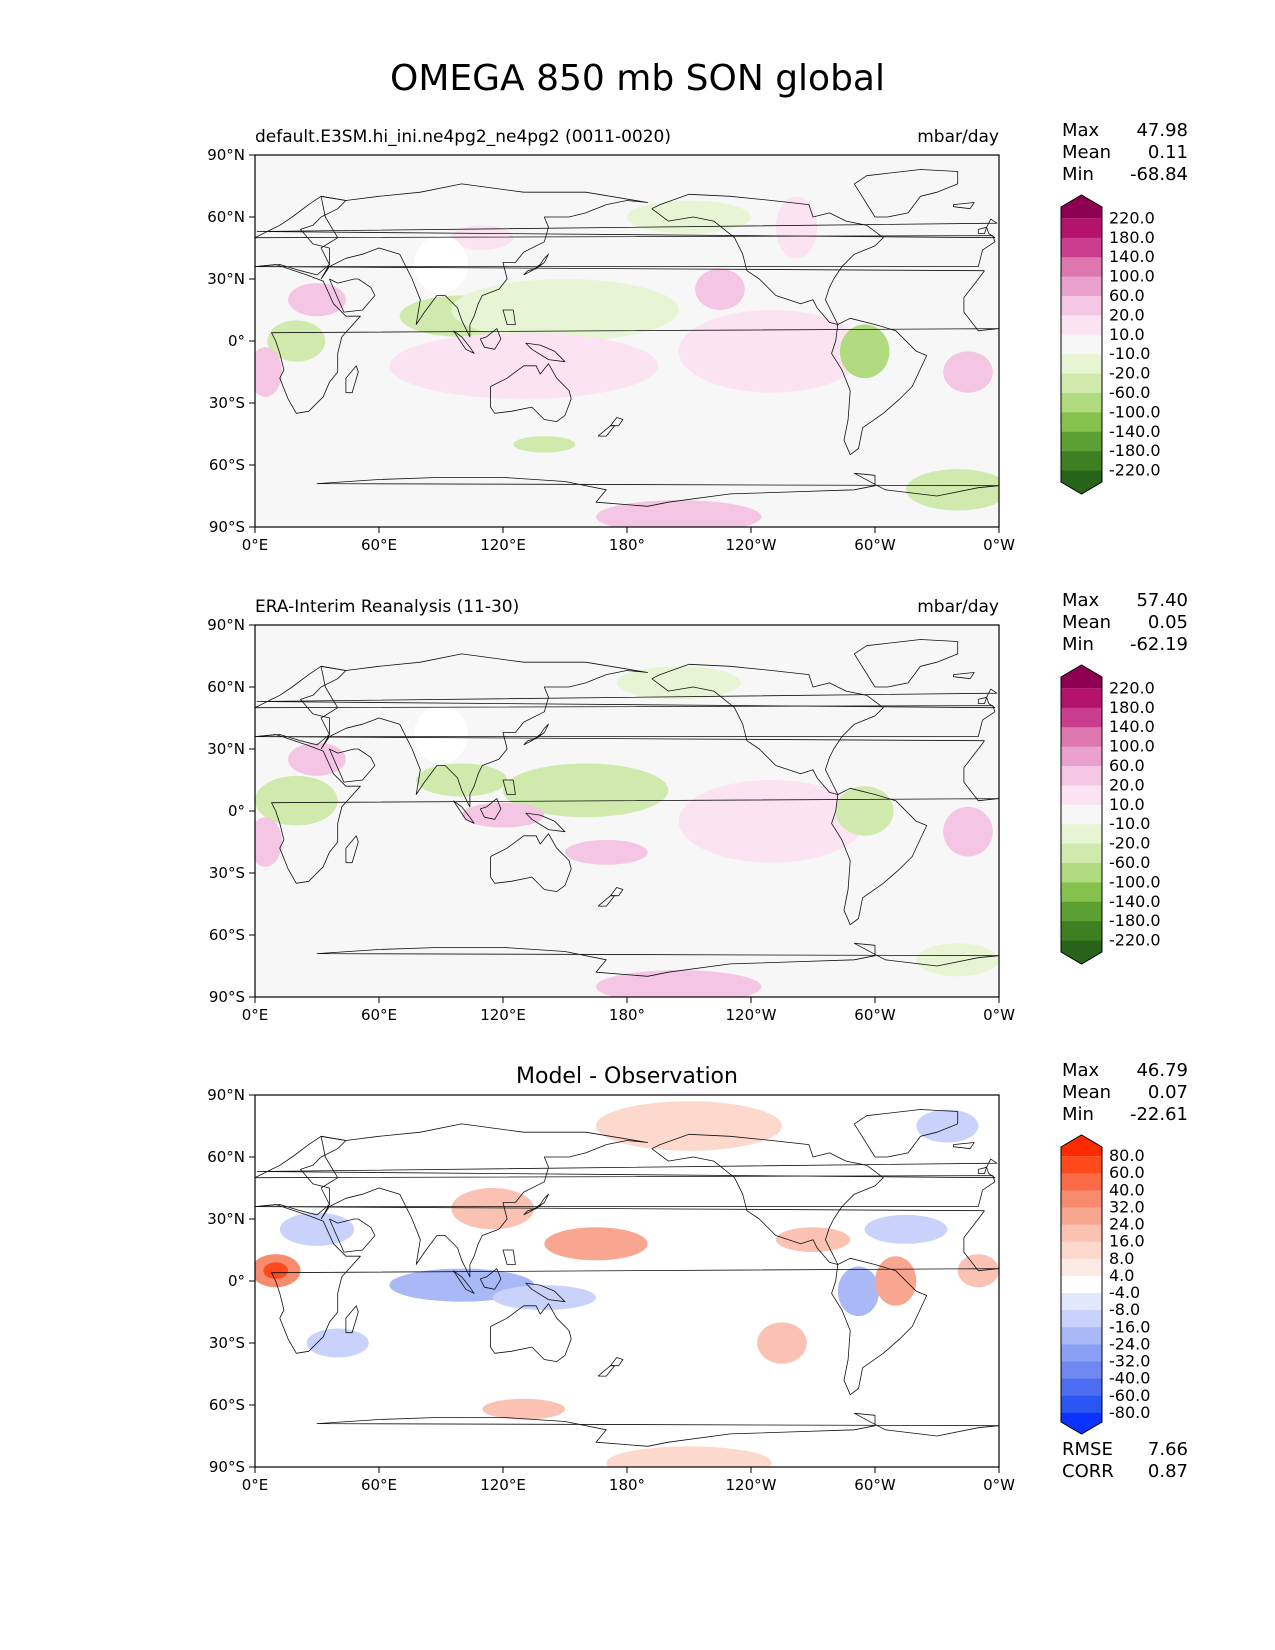 This screenshot has width=1275, height=1650. I want to click on colorbar-tick-label: -60.0, so click(1129, 392).